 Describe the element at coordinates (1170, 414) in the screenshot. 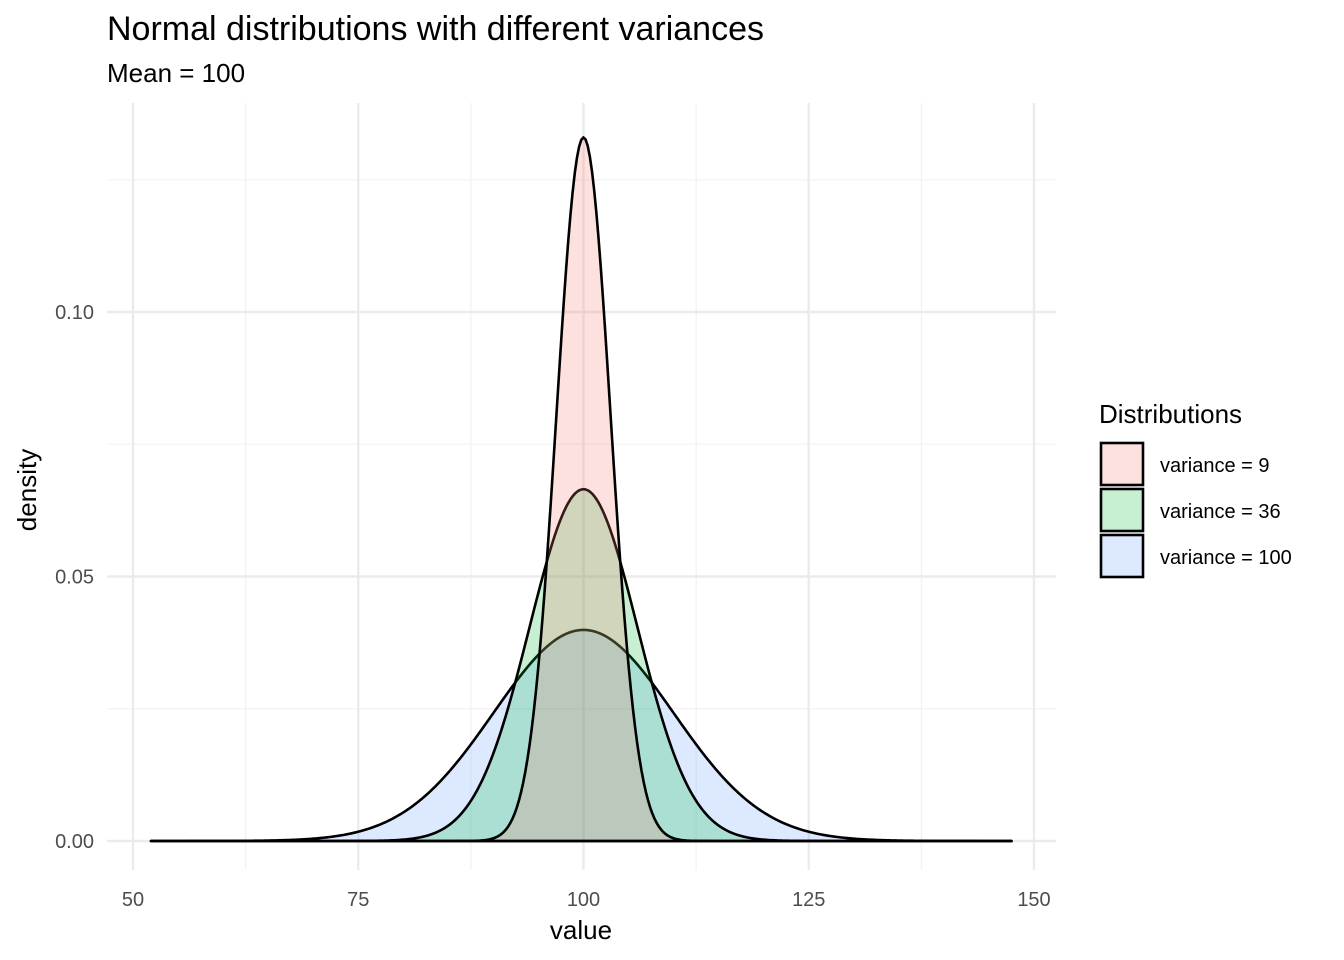

I see `legend-title: Distributions` at that location.